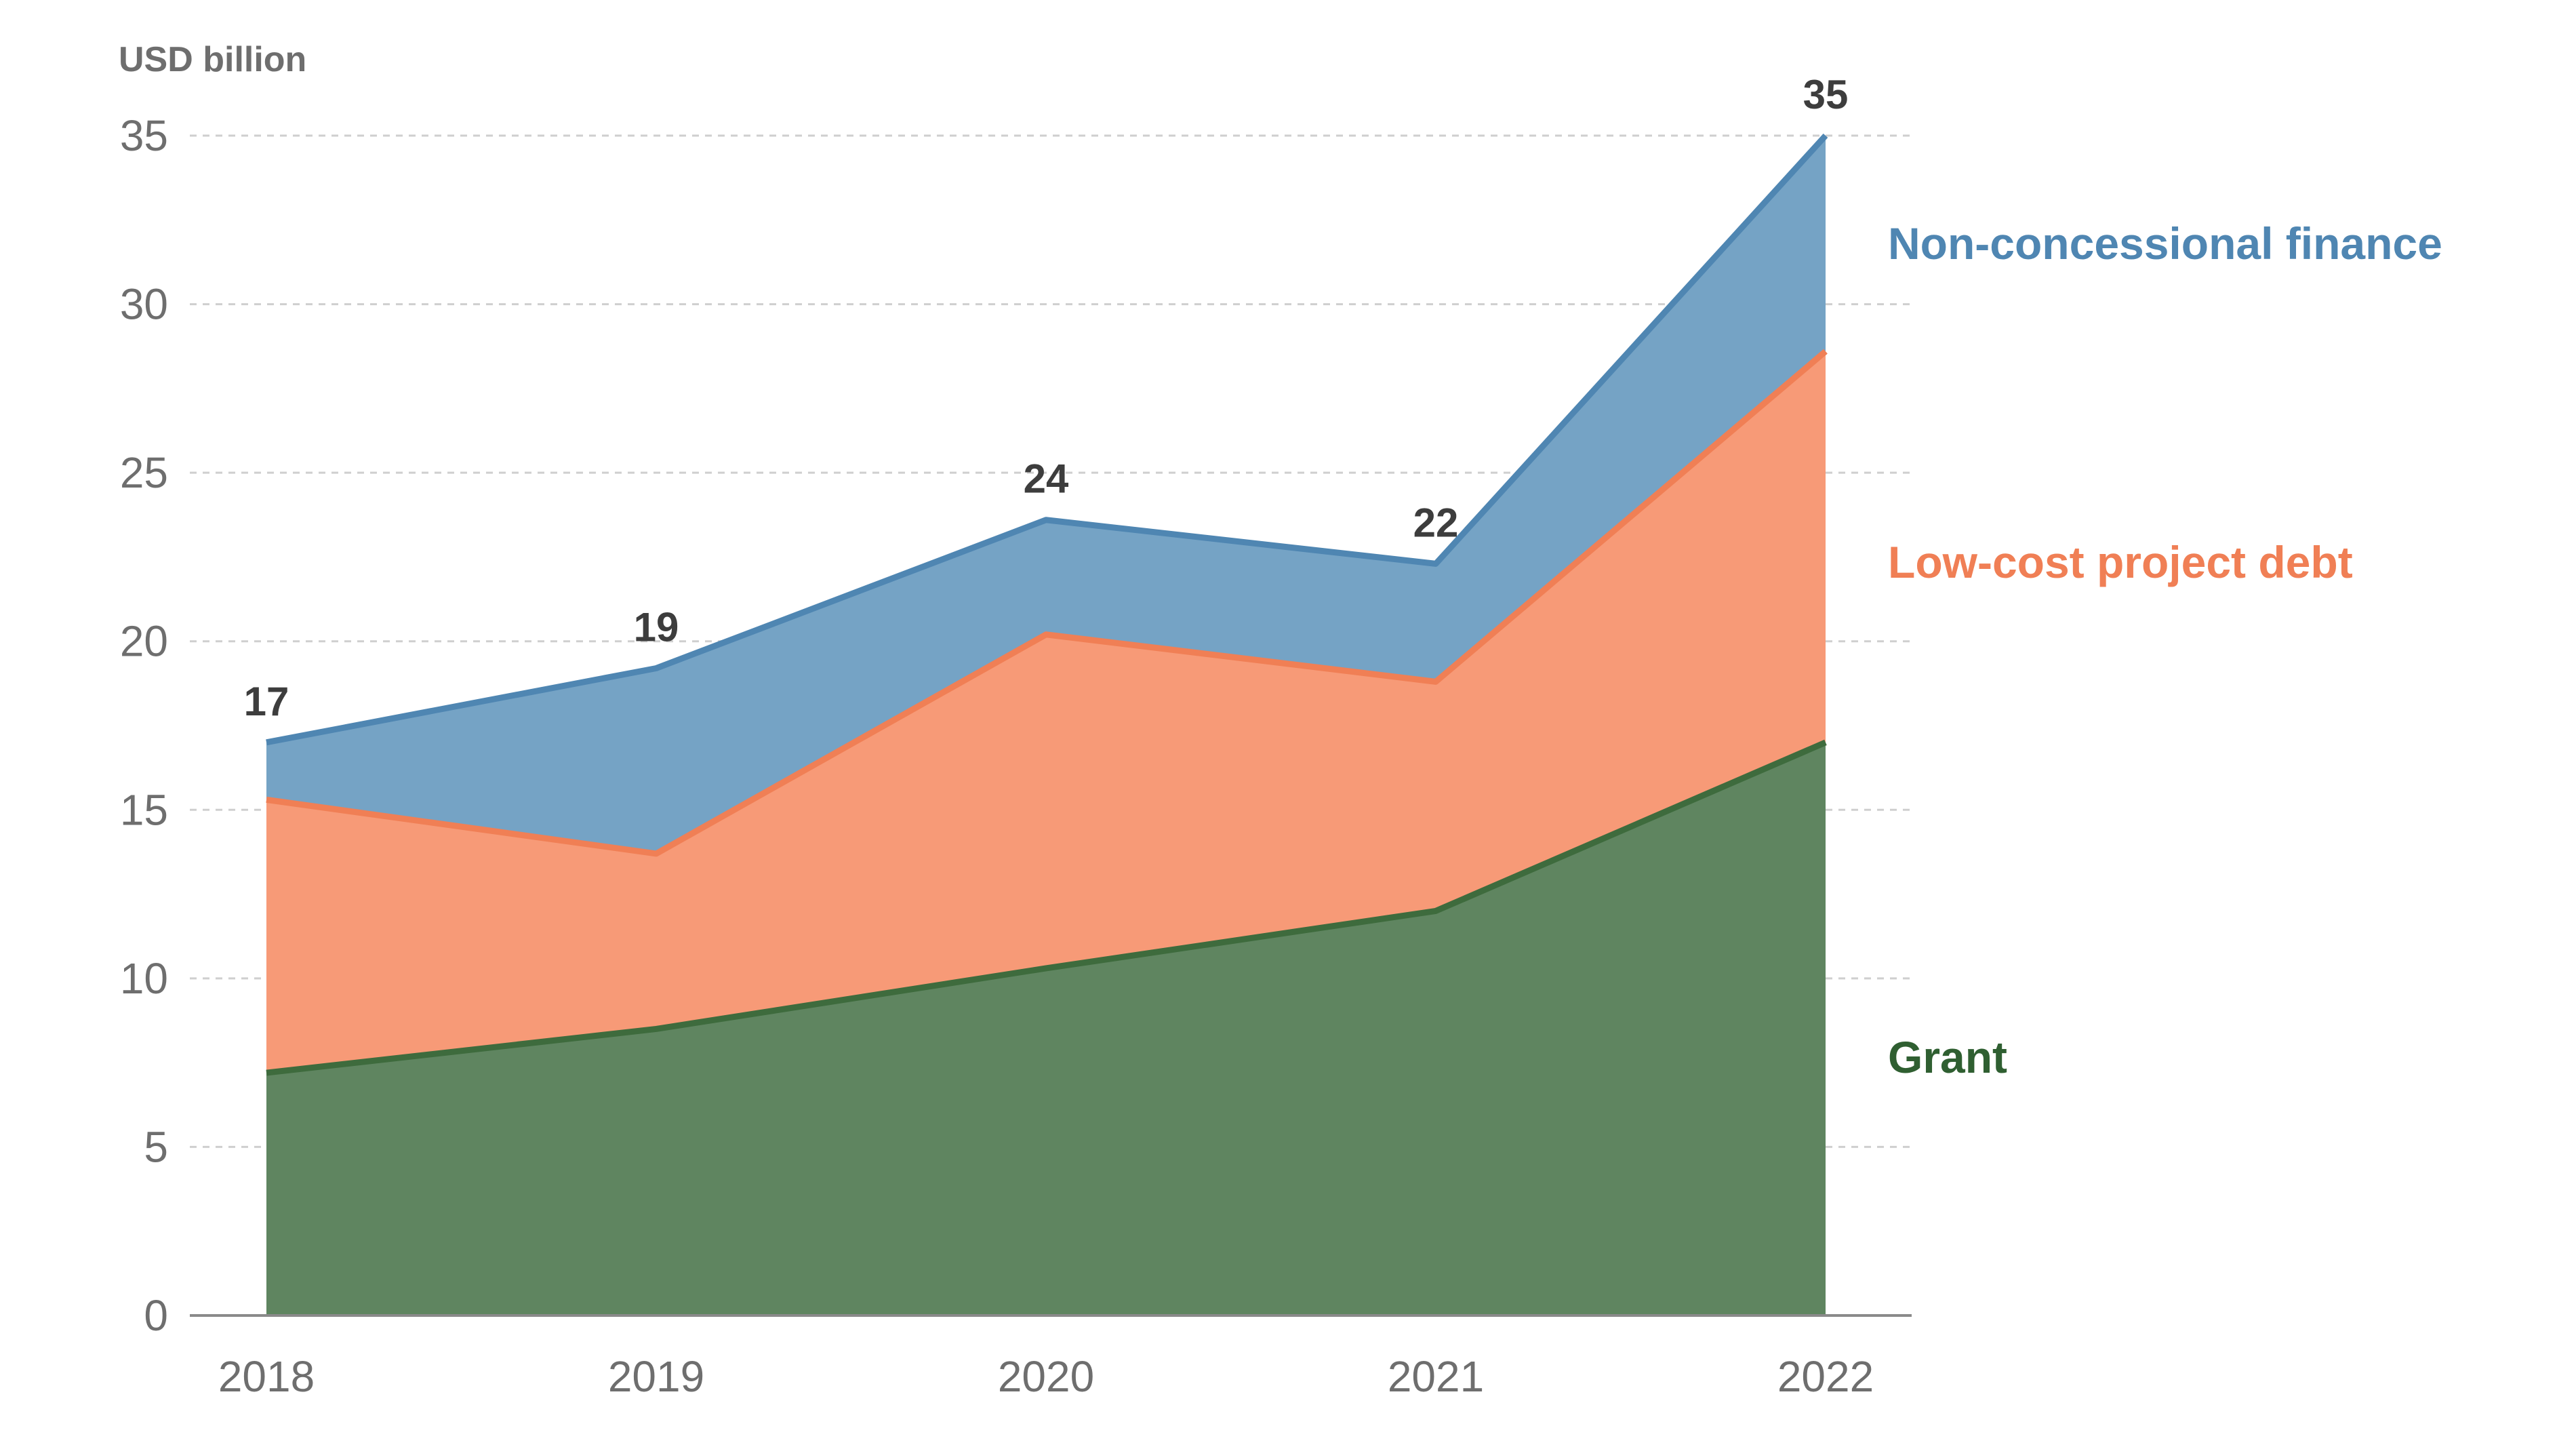 The width and height of the screenshot is (2576, 1445). I want to click on series-label-non-concessional-finance: Non-concessional finance, so click(2165, 243).